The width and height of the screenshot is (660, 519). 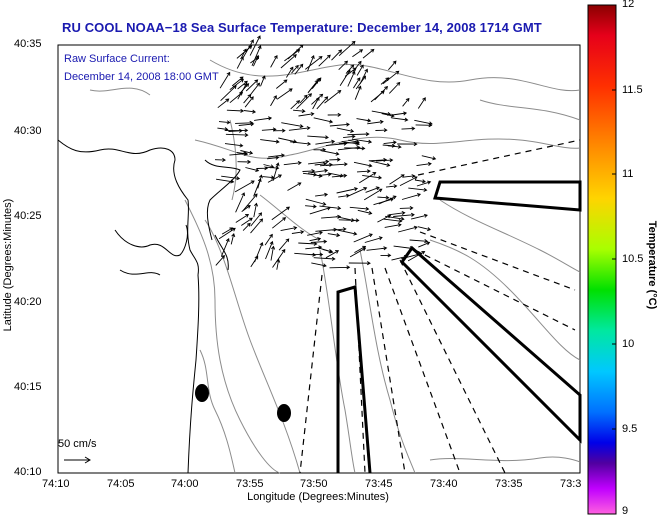 I want to click on y-tick: 40:30, so click(x=28, y=131).